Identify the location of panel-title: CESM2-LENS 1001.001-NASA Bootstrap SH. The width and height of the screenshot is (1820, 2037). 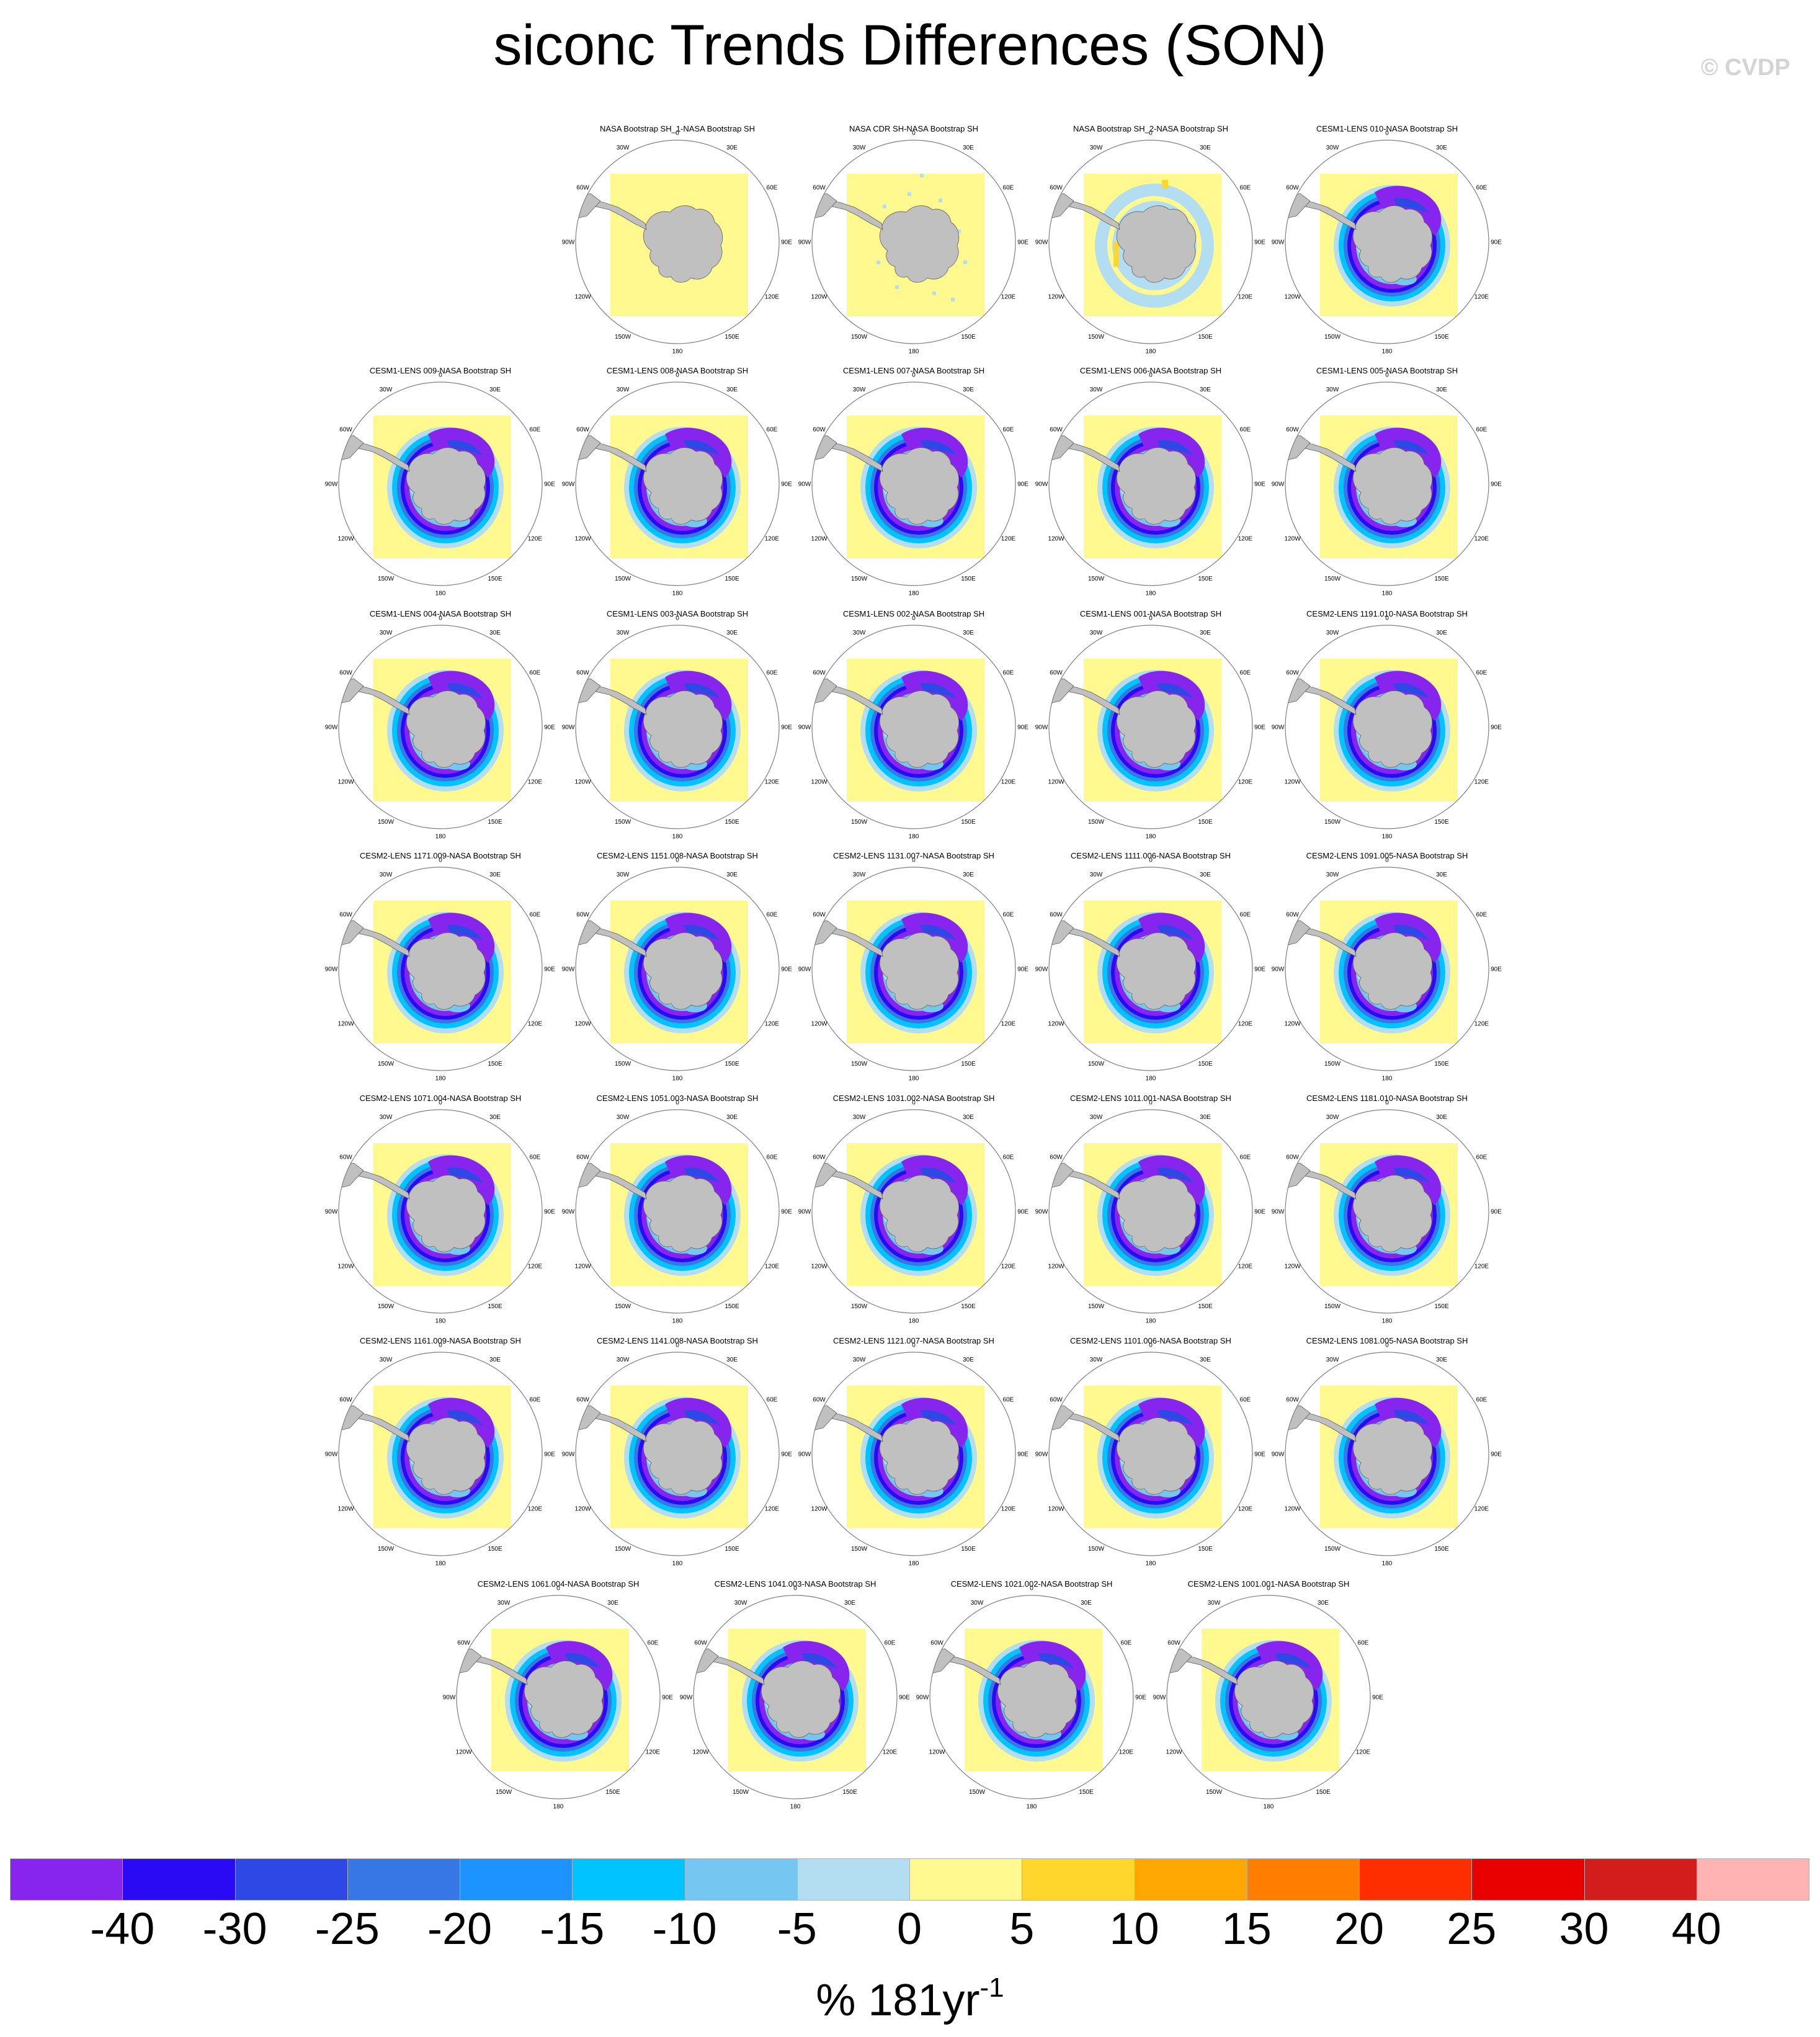
(1268, 1584).